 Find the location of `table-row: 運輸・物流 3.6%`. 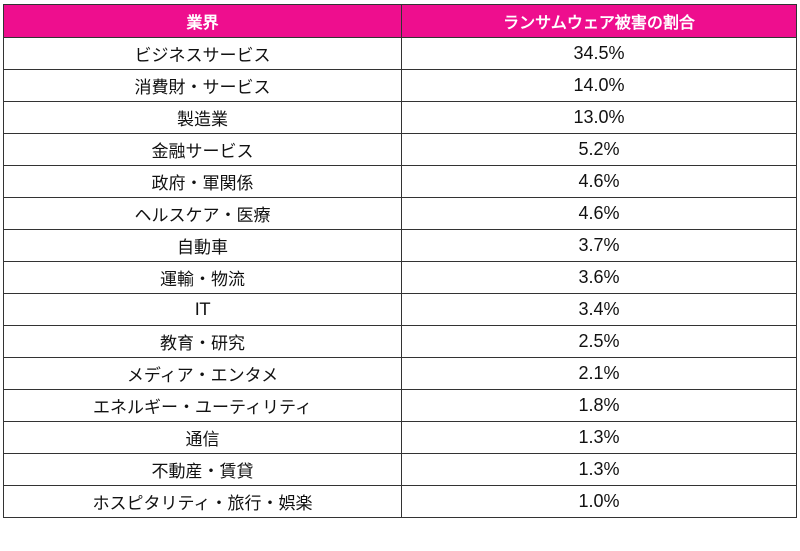

table-row: 運輸・物流 3.6% is located at coordinates (400, 277).